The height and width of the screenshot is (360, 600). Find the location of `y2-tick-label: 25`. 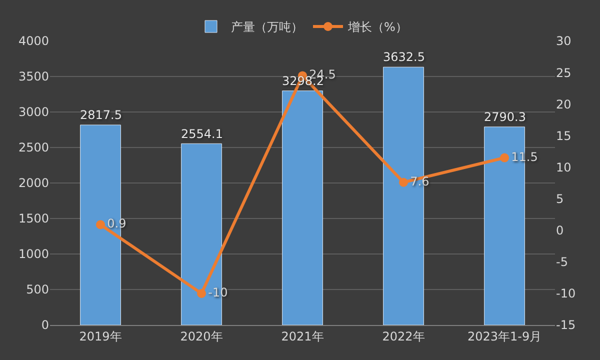

y2-tick-label: 25 is located at coordinates (564, 73).